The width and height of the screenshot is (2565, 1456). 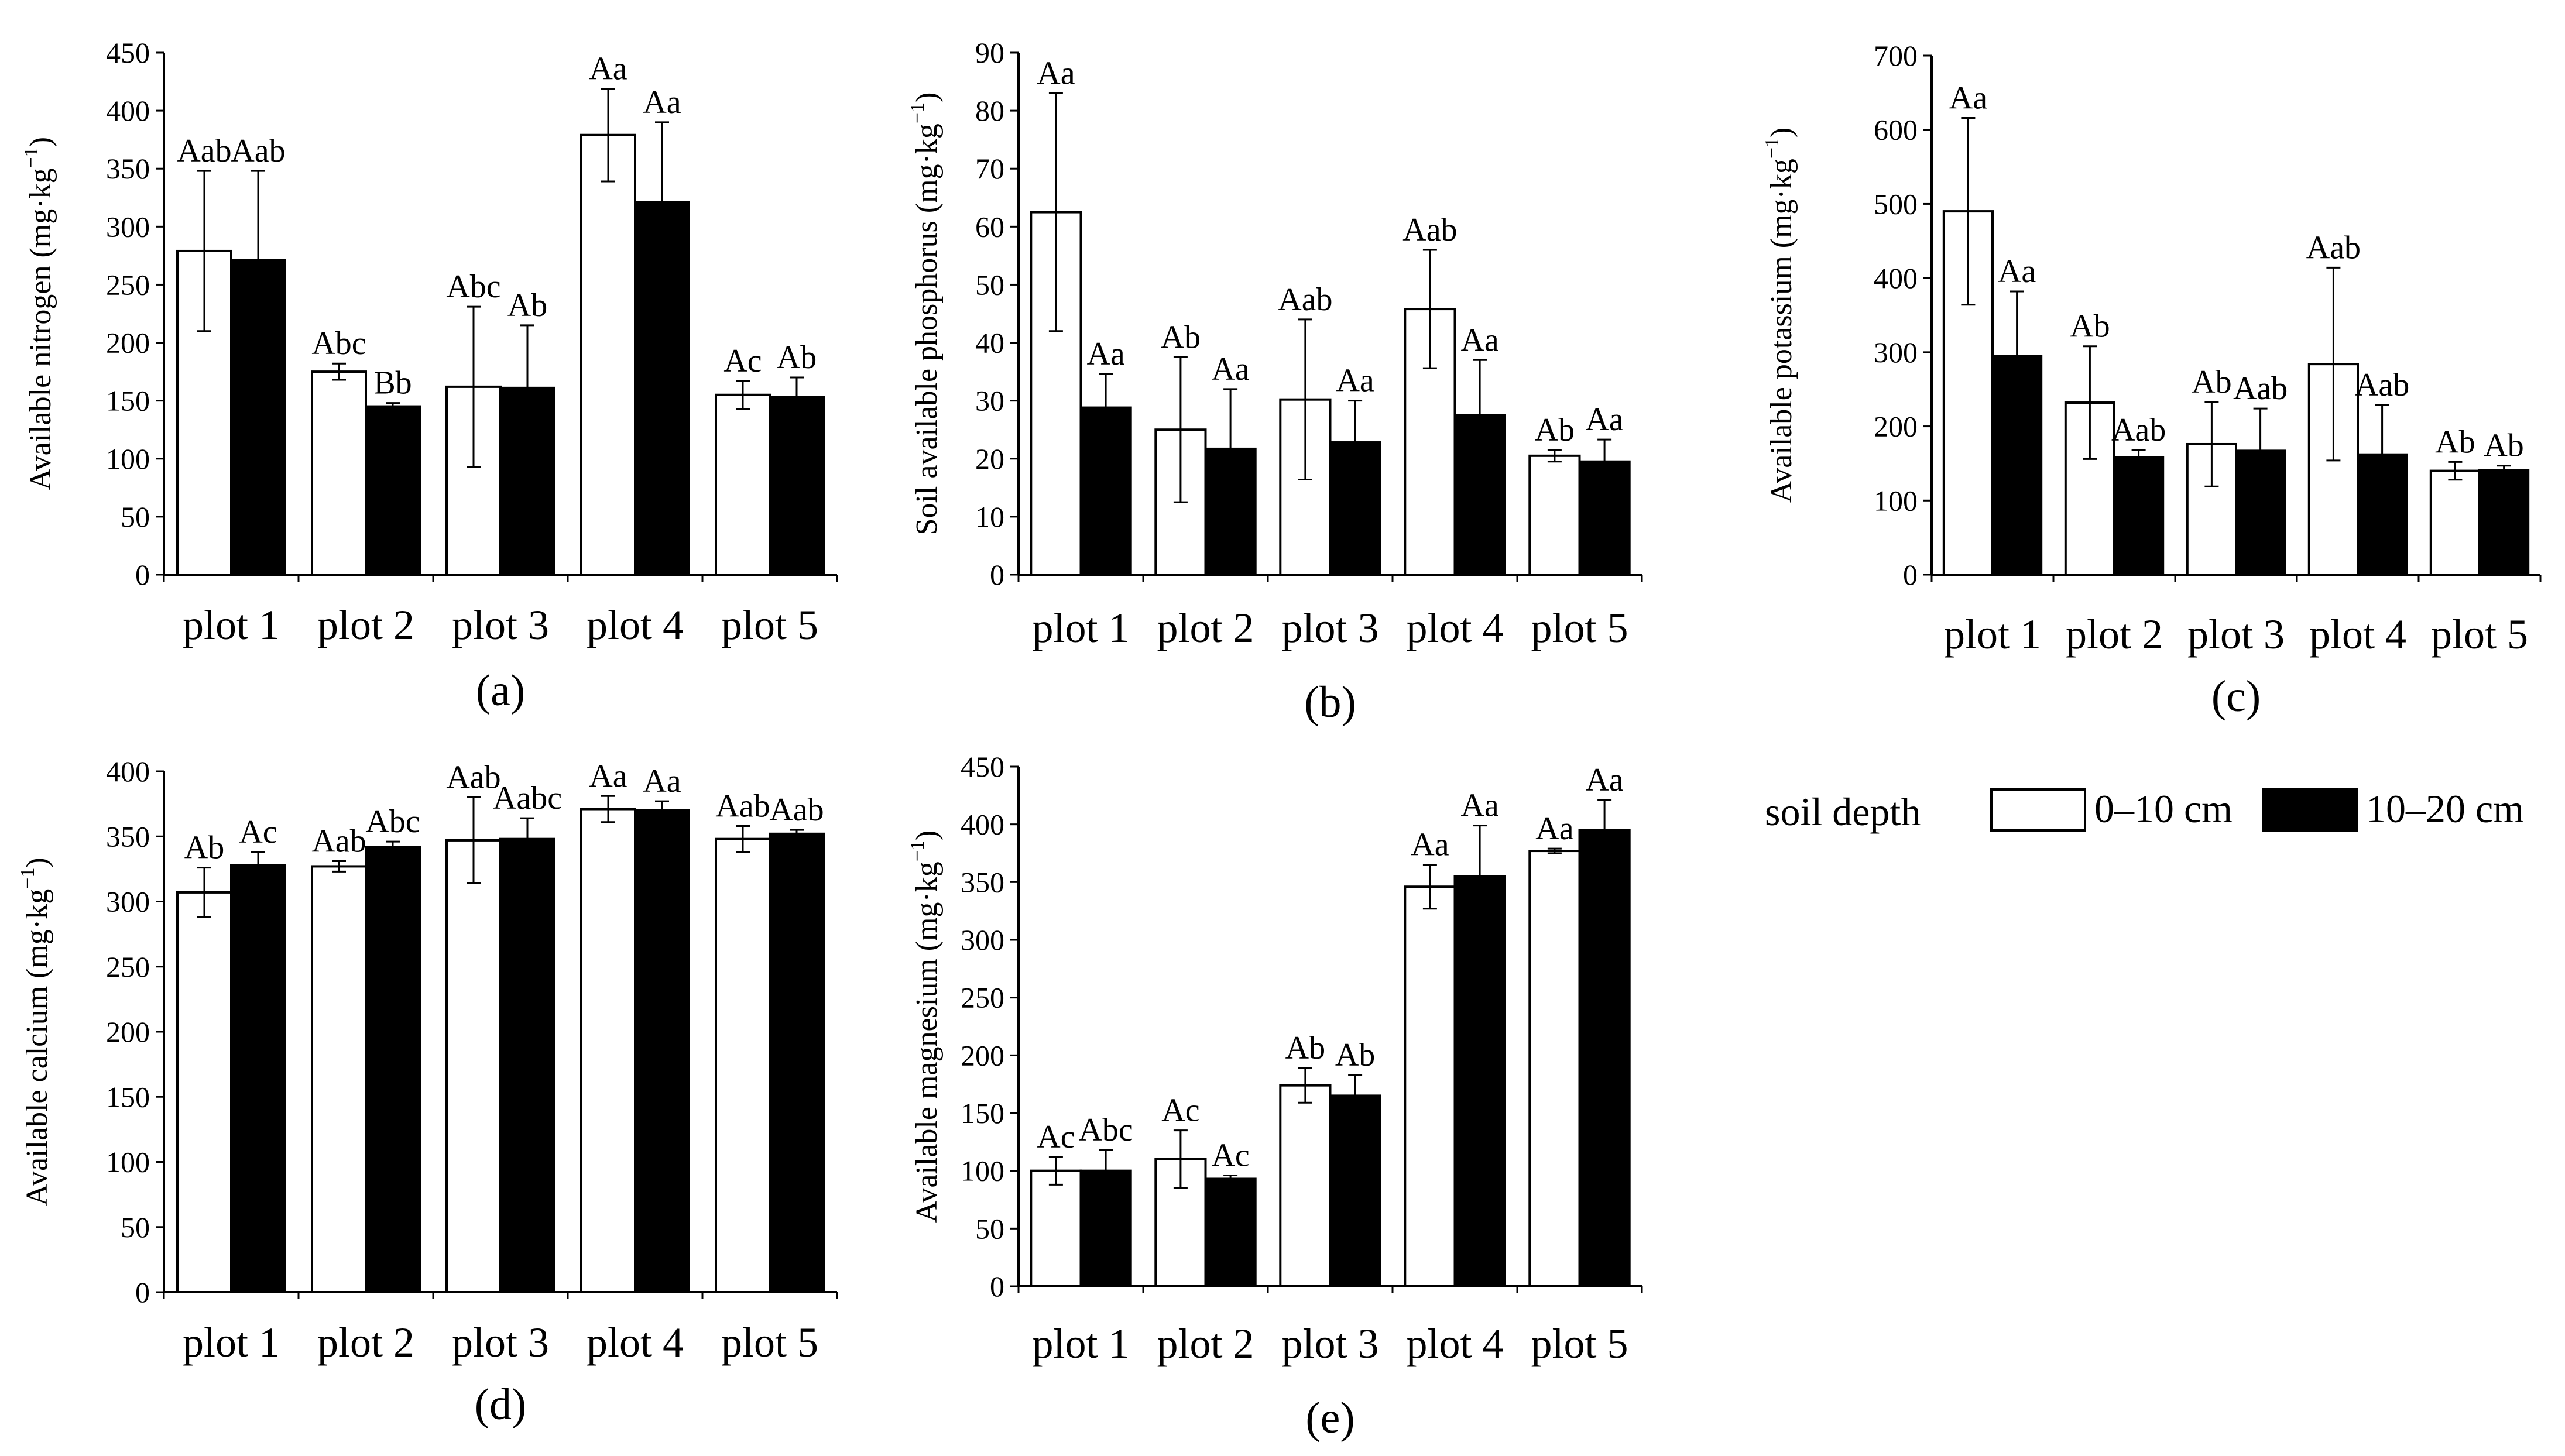 I want to click on y-axis-label: Available potassium (mg·kg−1), so click(x=1780, y=316).